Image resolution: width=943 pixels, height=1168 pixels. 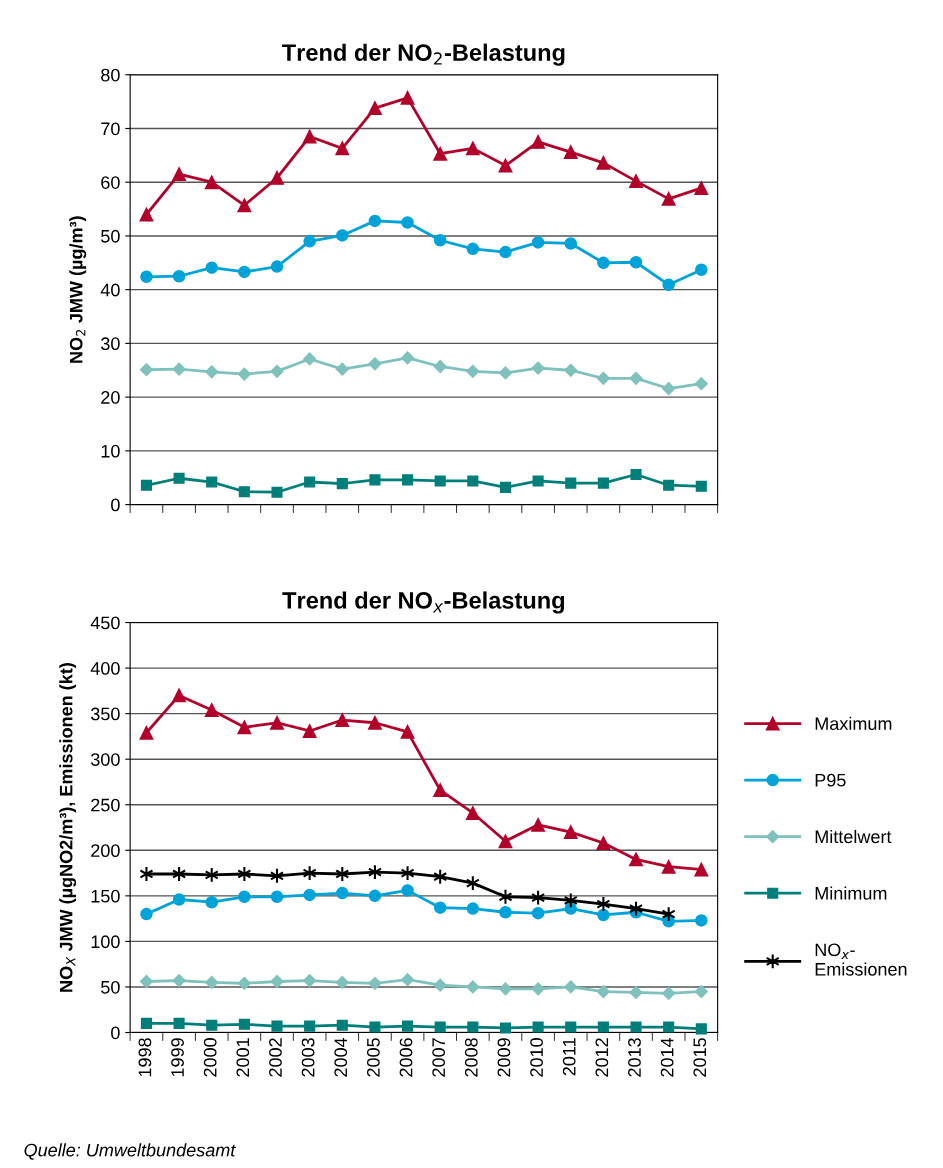 I want to click on x-tick-label: 2002, so click(x=275, y=1057).